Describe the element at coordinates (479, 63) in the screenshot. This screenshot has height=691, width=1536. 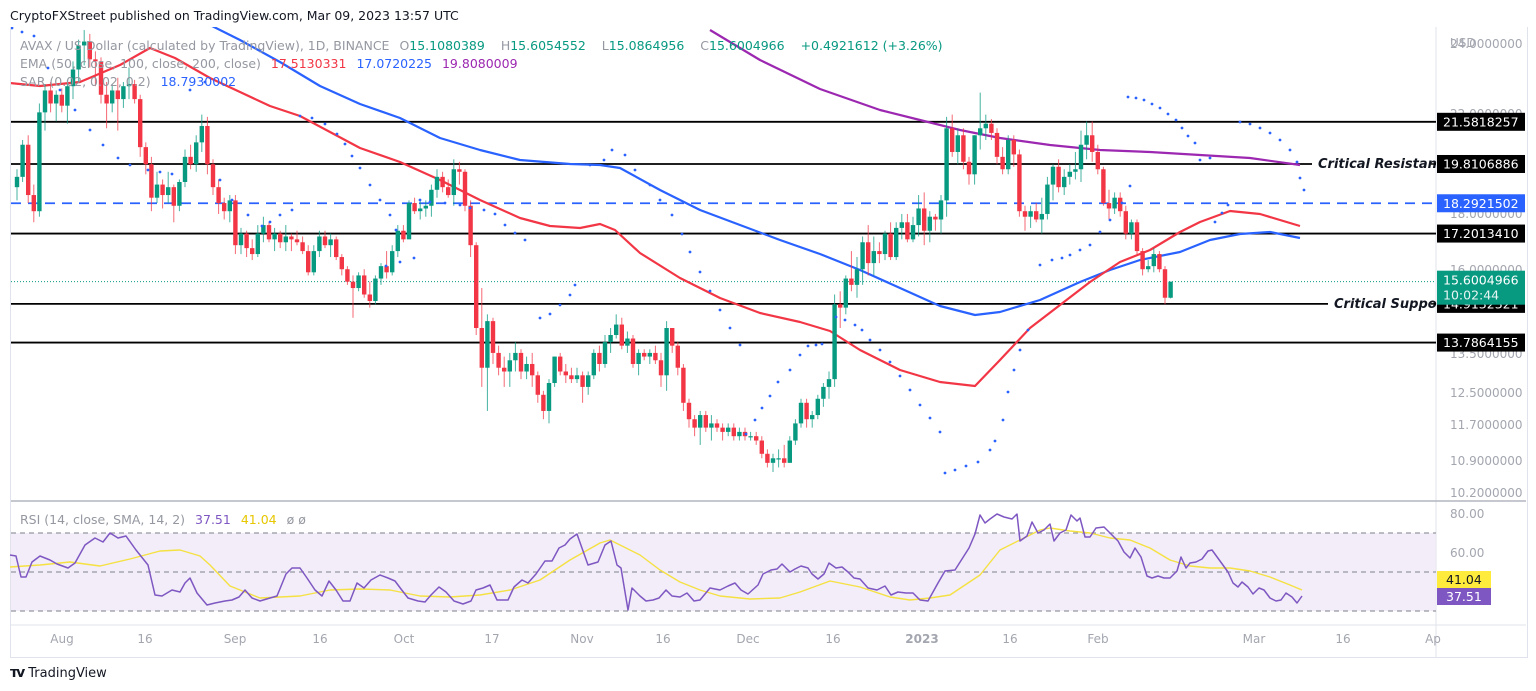
I see `ema200-value: 19.8080009` at that location.